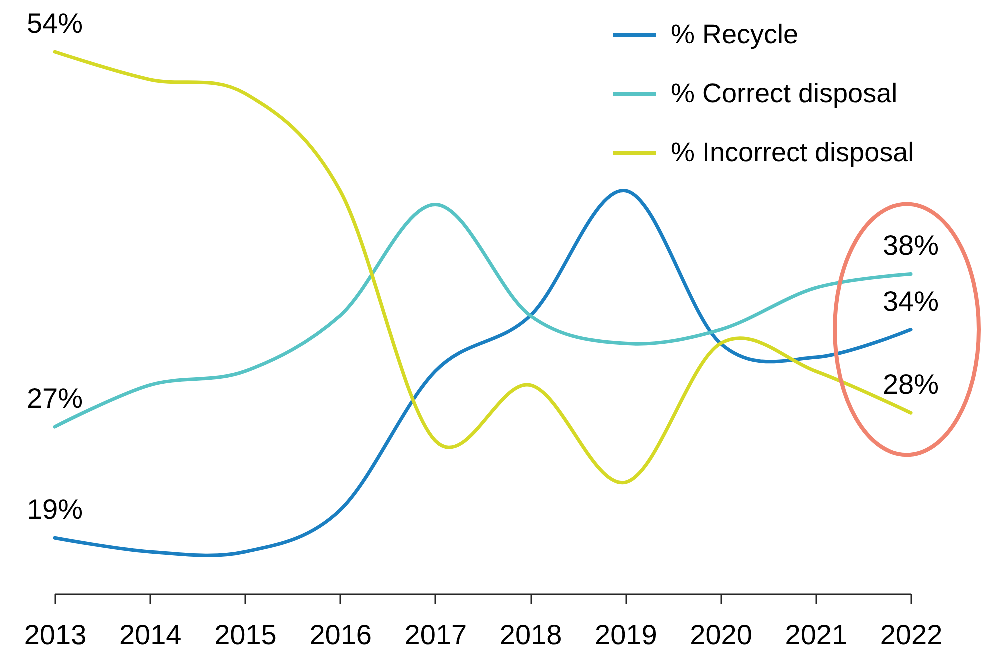 This screenshot has width=987, height=649. I want to click on x-tick-label: 2016, so click(341, 634).